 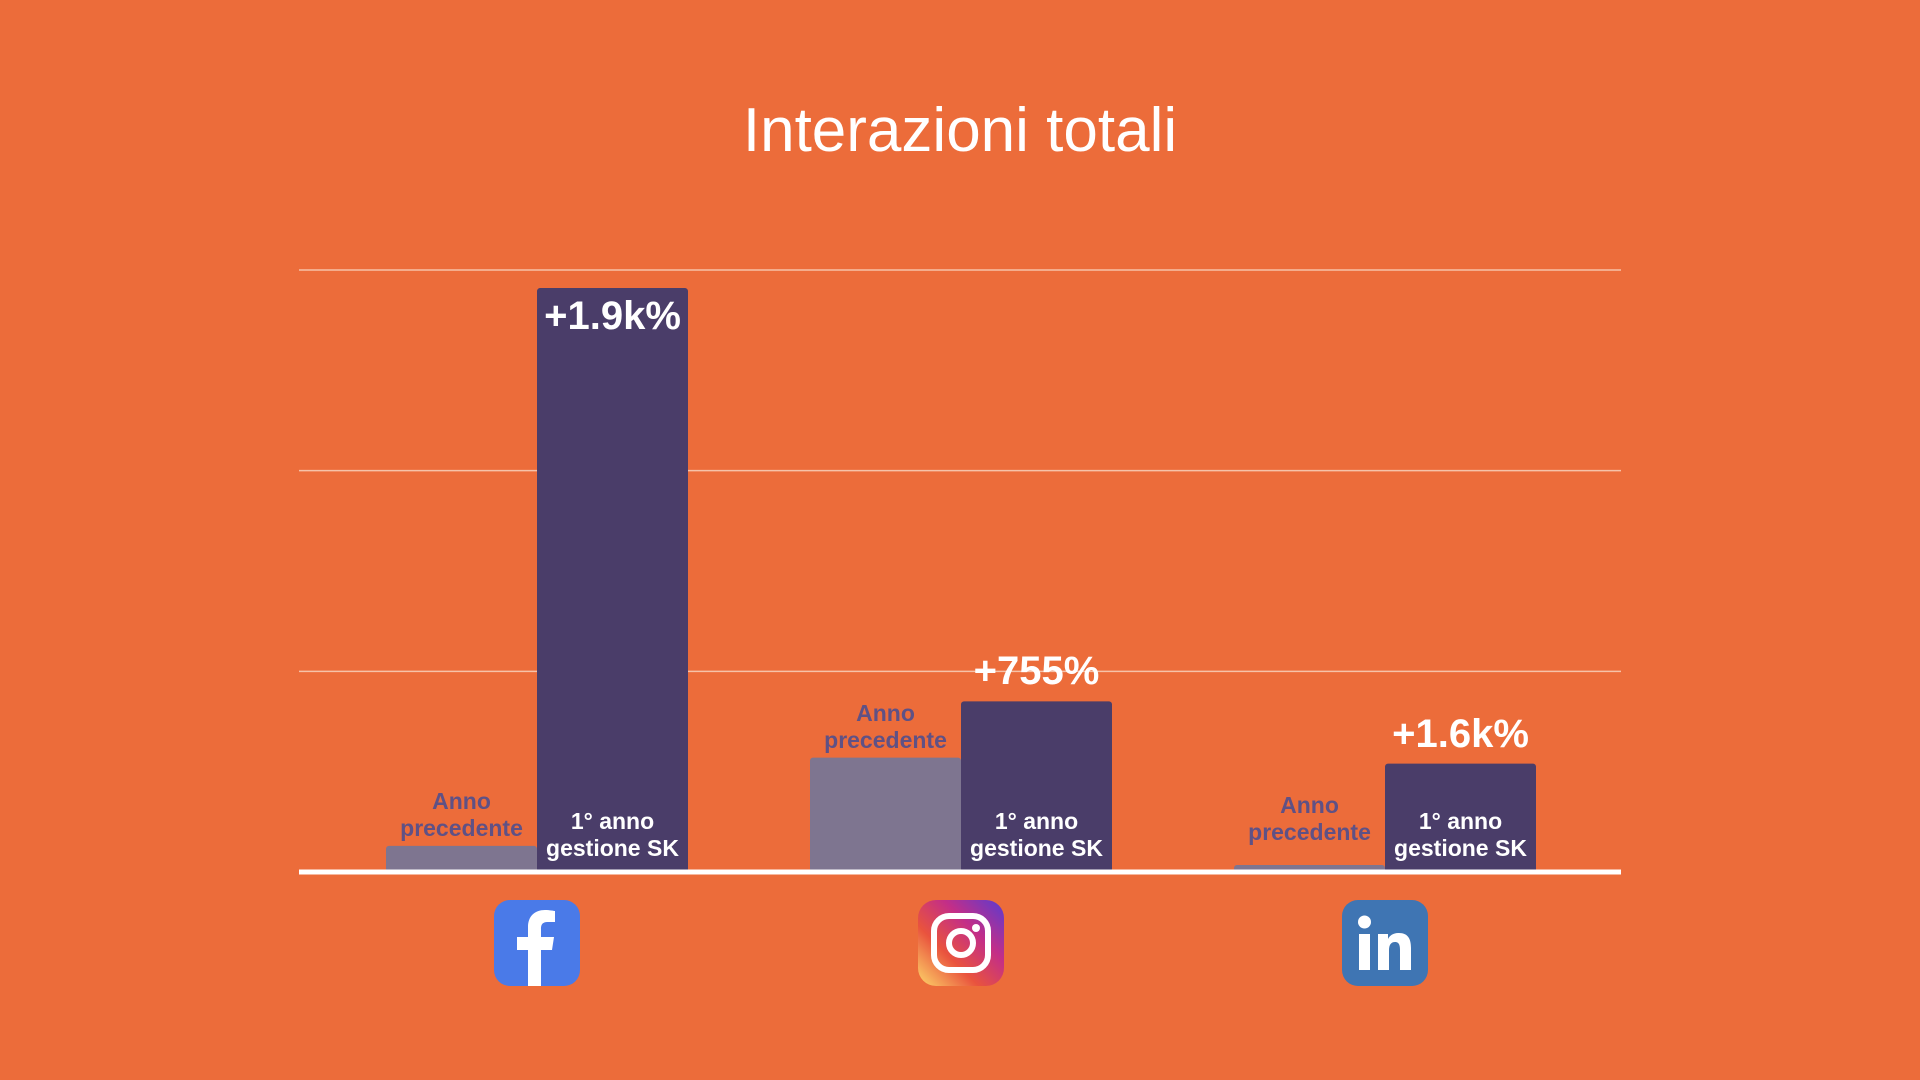 I want to click on change-label: +755%, so click(x=1036, y=671).